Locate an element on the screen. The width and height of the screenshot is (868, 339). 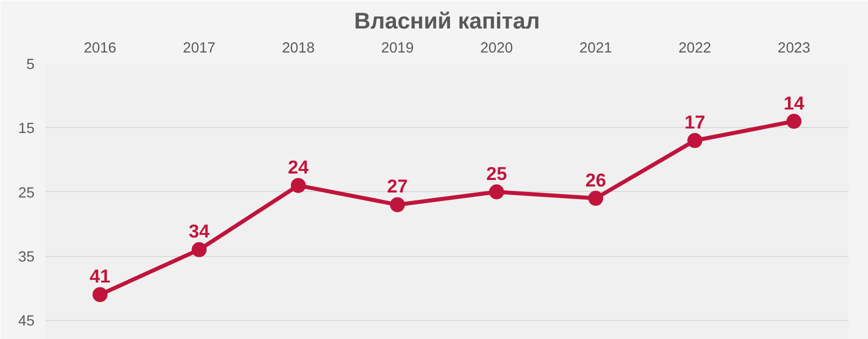
chart-title: Власний капітал is located at coordinates (447, 21).